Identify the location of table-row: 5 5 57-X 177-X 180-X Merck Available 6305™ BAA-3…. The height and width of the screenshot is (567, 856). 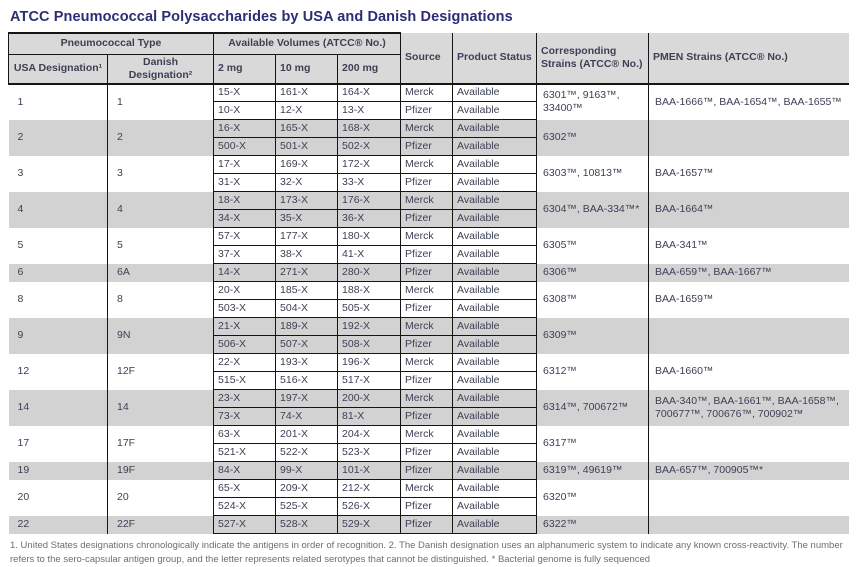
(428, 245).